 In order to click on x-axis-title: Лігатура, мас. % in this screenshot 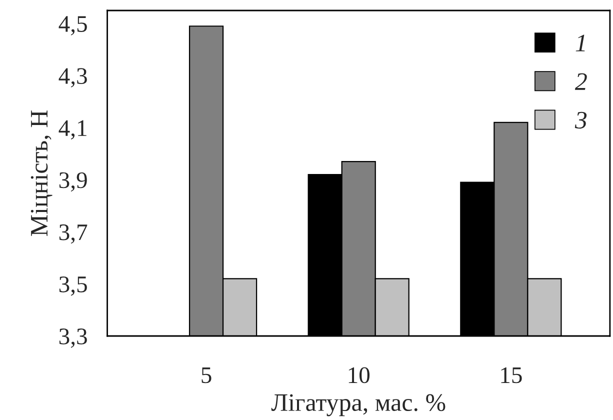, I will do `click(358, 405)`.